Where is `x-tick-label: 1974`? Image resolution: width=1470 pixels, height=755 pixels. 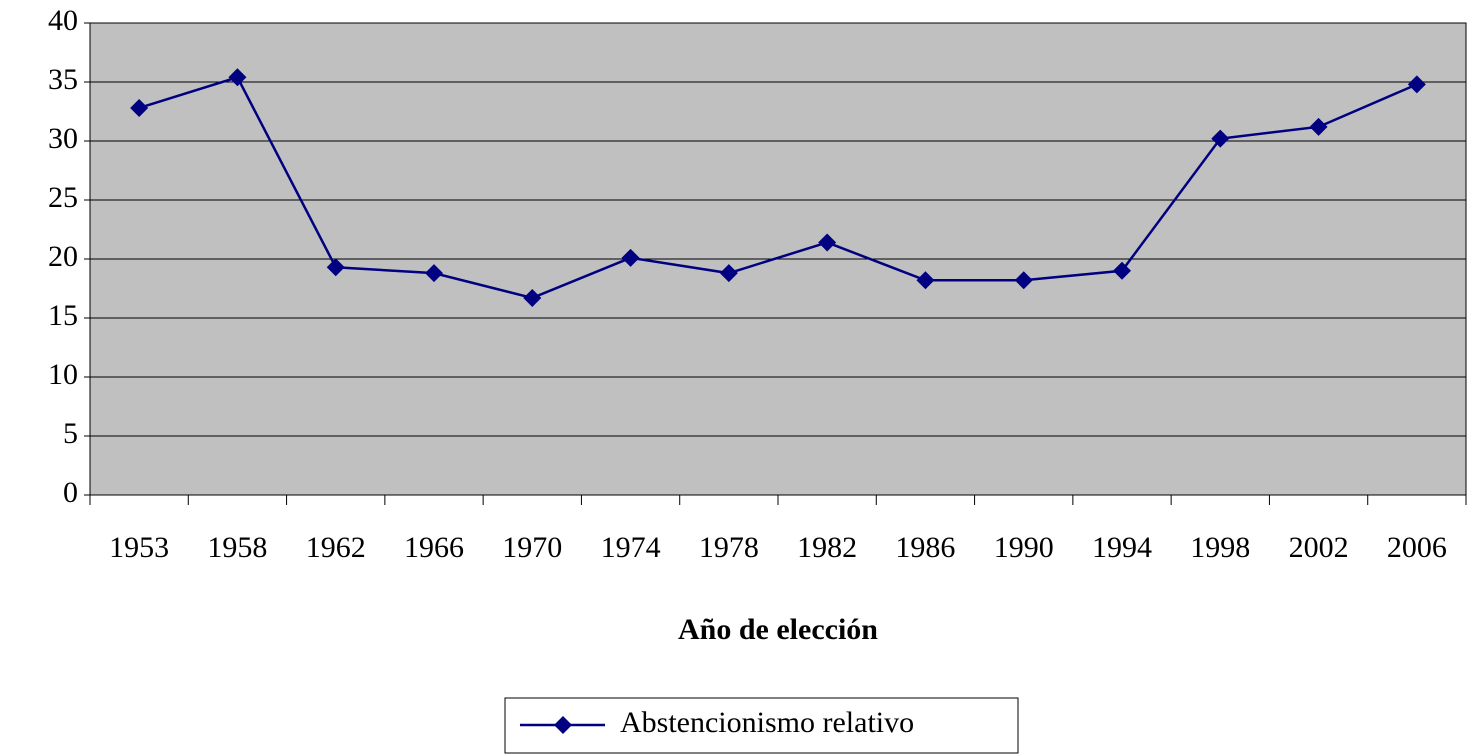
x-tick-label: 1974 is located at coordinates (631, 547).